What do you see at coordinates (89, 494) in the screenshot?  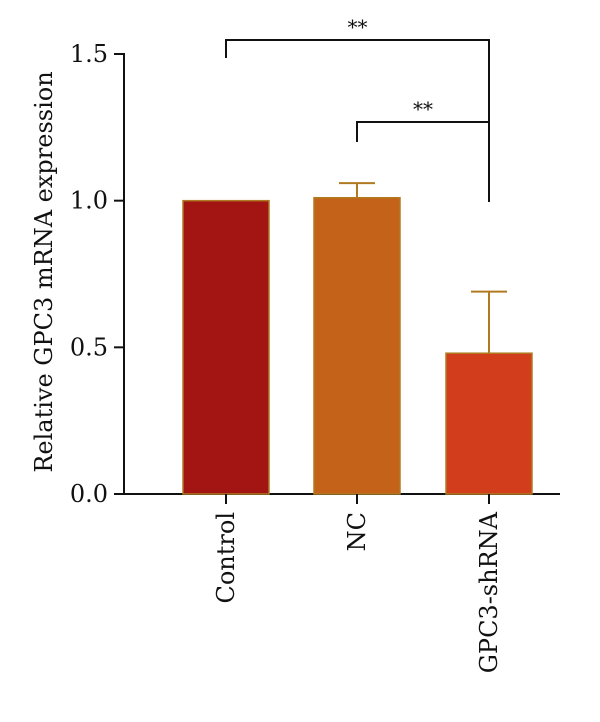 I see `y-tick-label: 0.0` at bounding box center [89, 494].